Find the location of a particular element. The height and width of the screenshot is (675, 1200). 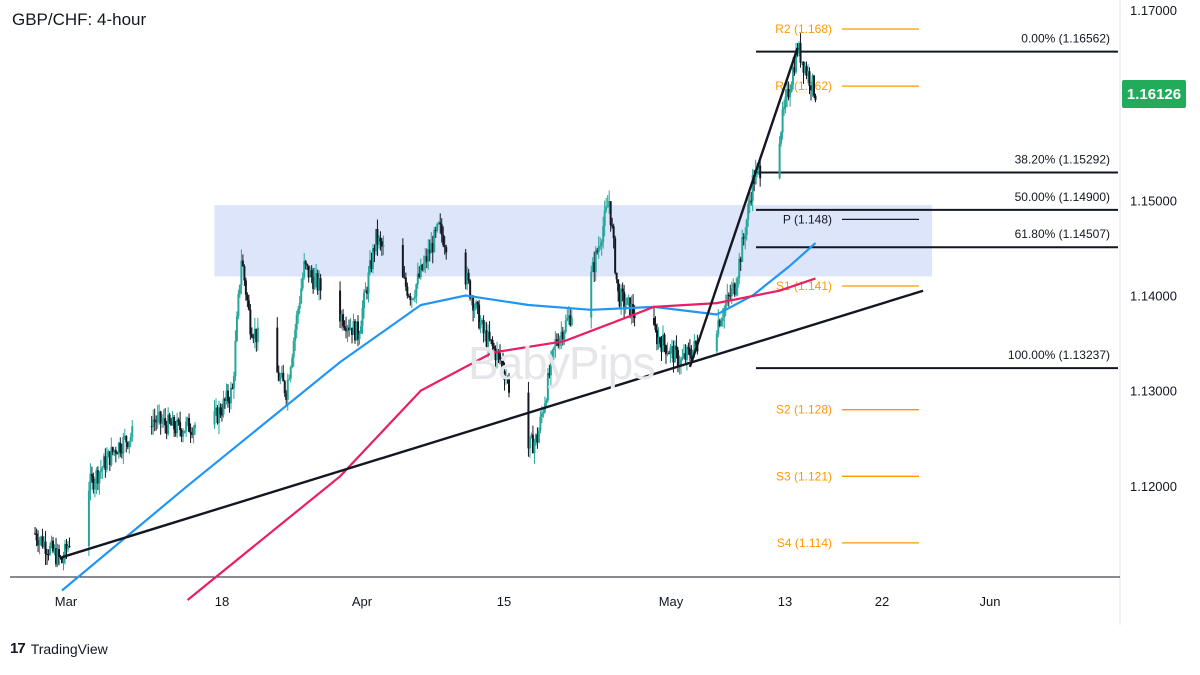

tradingview-logo-icon: 17 is located at coordinates (18, 648).